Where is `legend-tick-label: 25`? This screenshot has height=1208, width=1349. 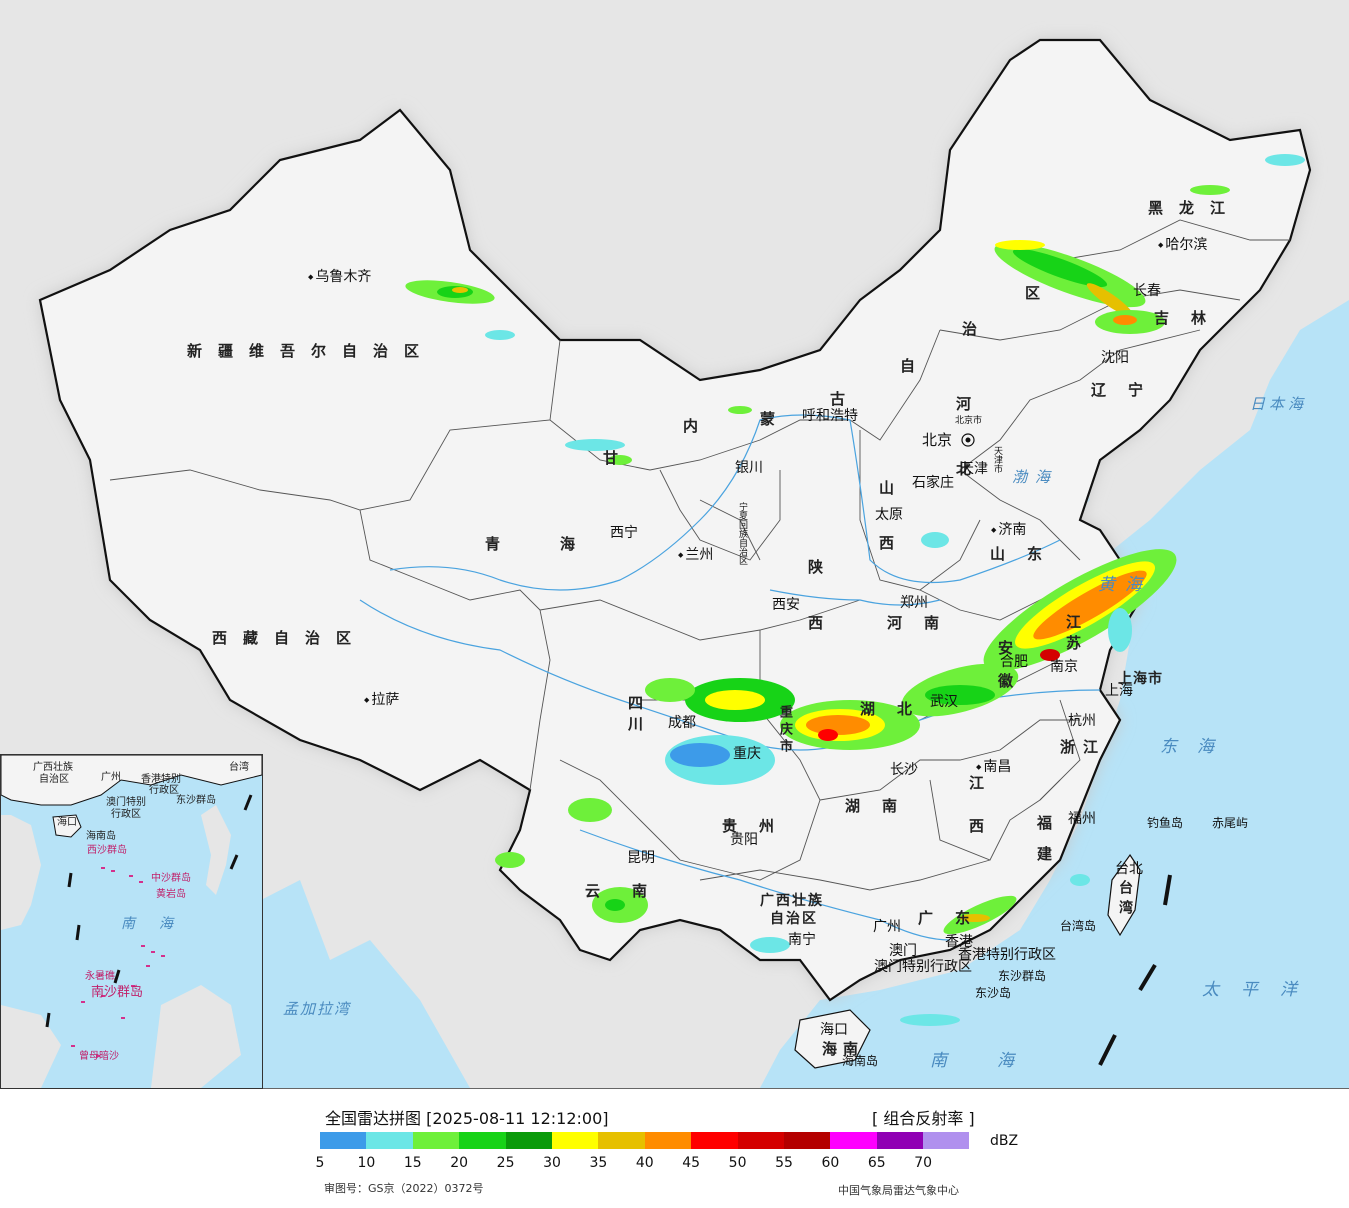
legend-tick-label: 25 is located at coordinates (505, 1163).